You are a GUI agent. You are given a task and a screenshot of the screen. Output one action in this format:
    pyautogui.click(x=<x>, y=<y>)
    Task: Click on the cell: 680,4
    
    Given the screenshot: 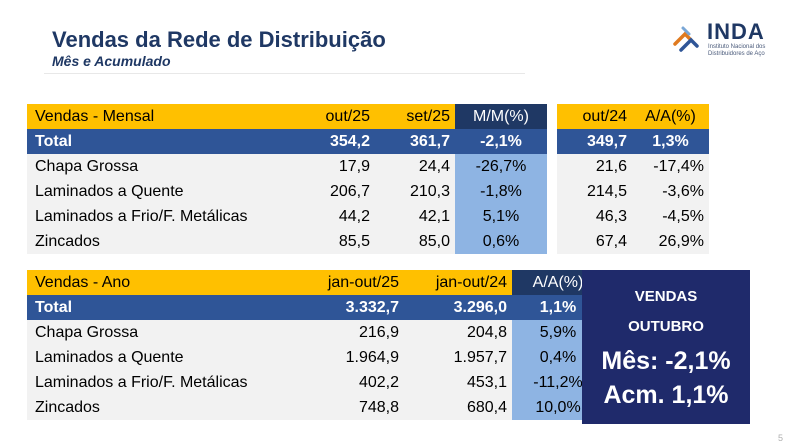 What is the action you would take?
    pyautogui.click(x=458, y=407)
    